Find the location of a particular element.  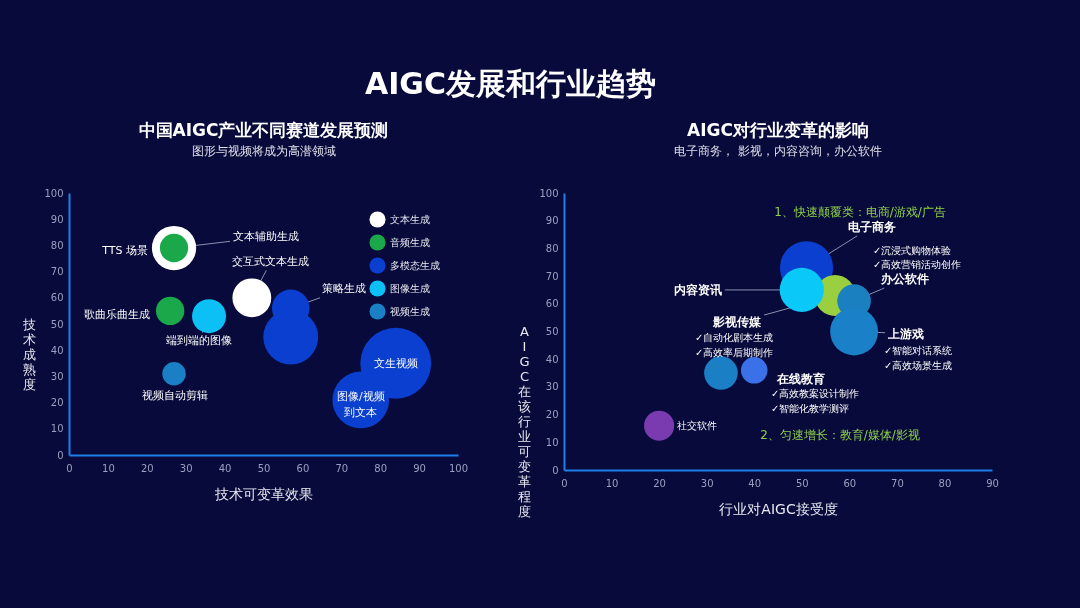

annotation: 在线教育 is located at coordinates (801, 379).